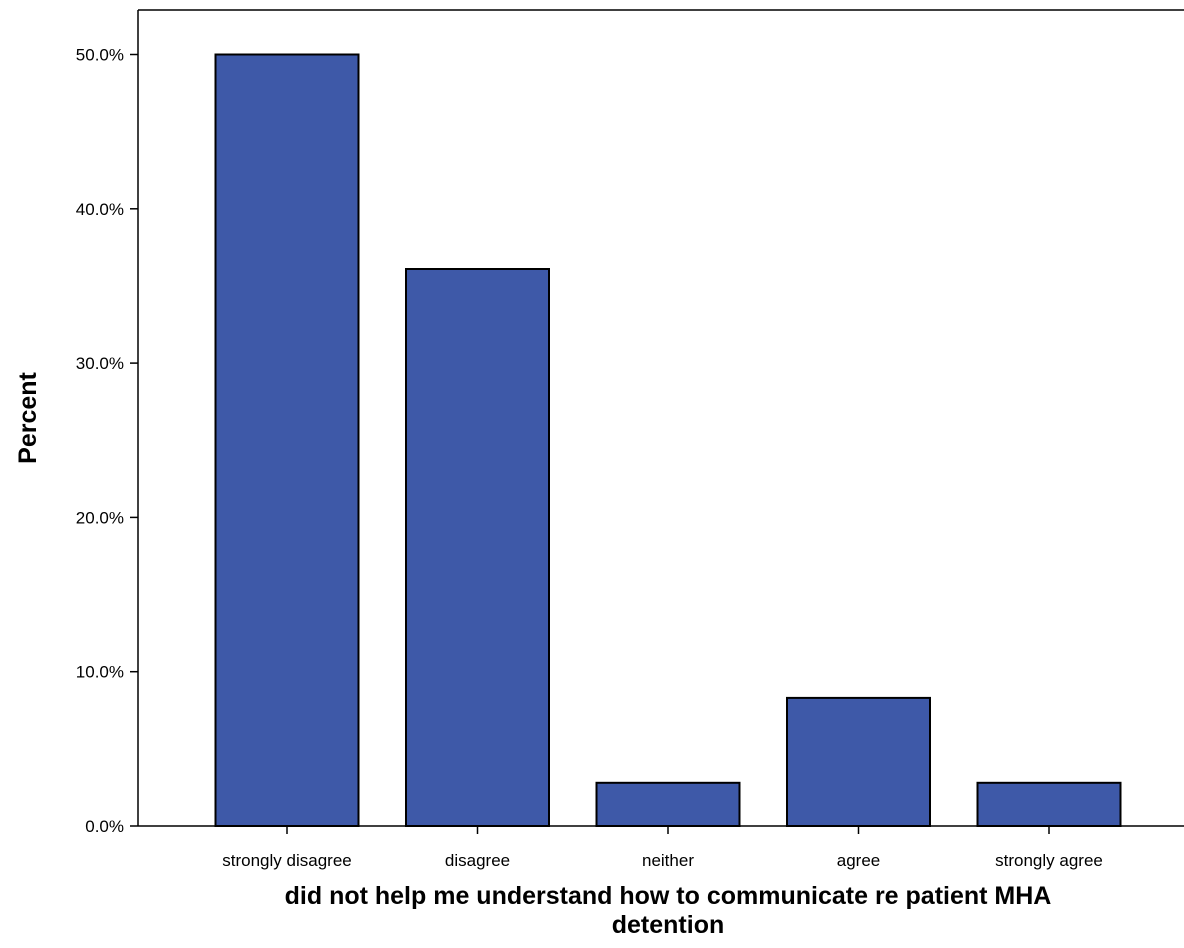 The height and width of the screenshot is (948, 1184). Describe the element at coordinates (100, 517) in the screenshot. I see `y-tick-label: 20.0%` at that location.